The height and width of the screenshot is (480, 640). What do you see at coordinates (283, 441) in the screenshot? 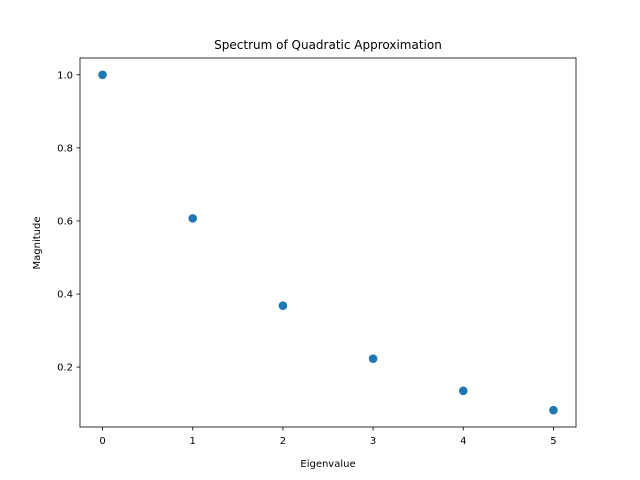
I see `x-tick-label: 2` at bounding box center [283, 441].